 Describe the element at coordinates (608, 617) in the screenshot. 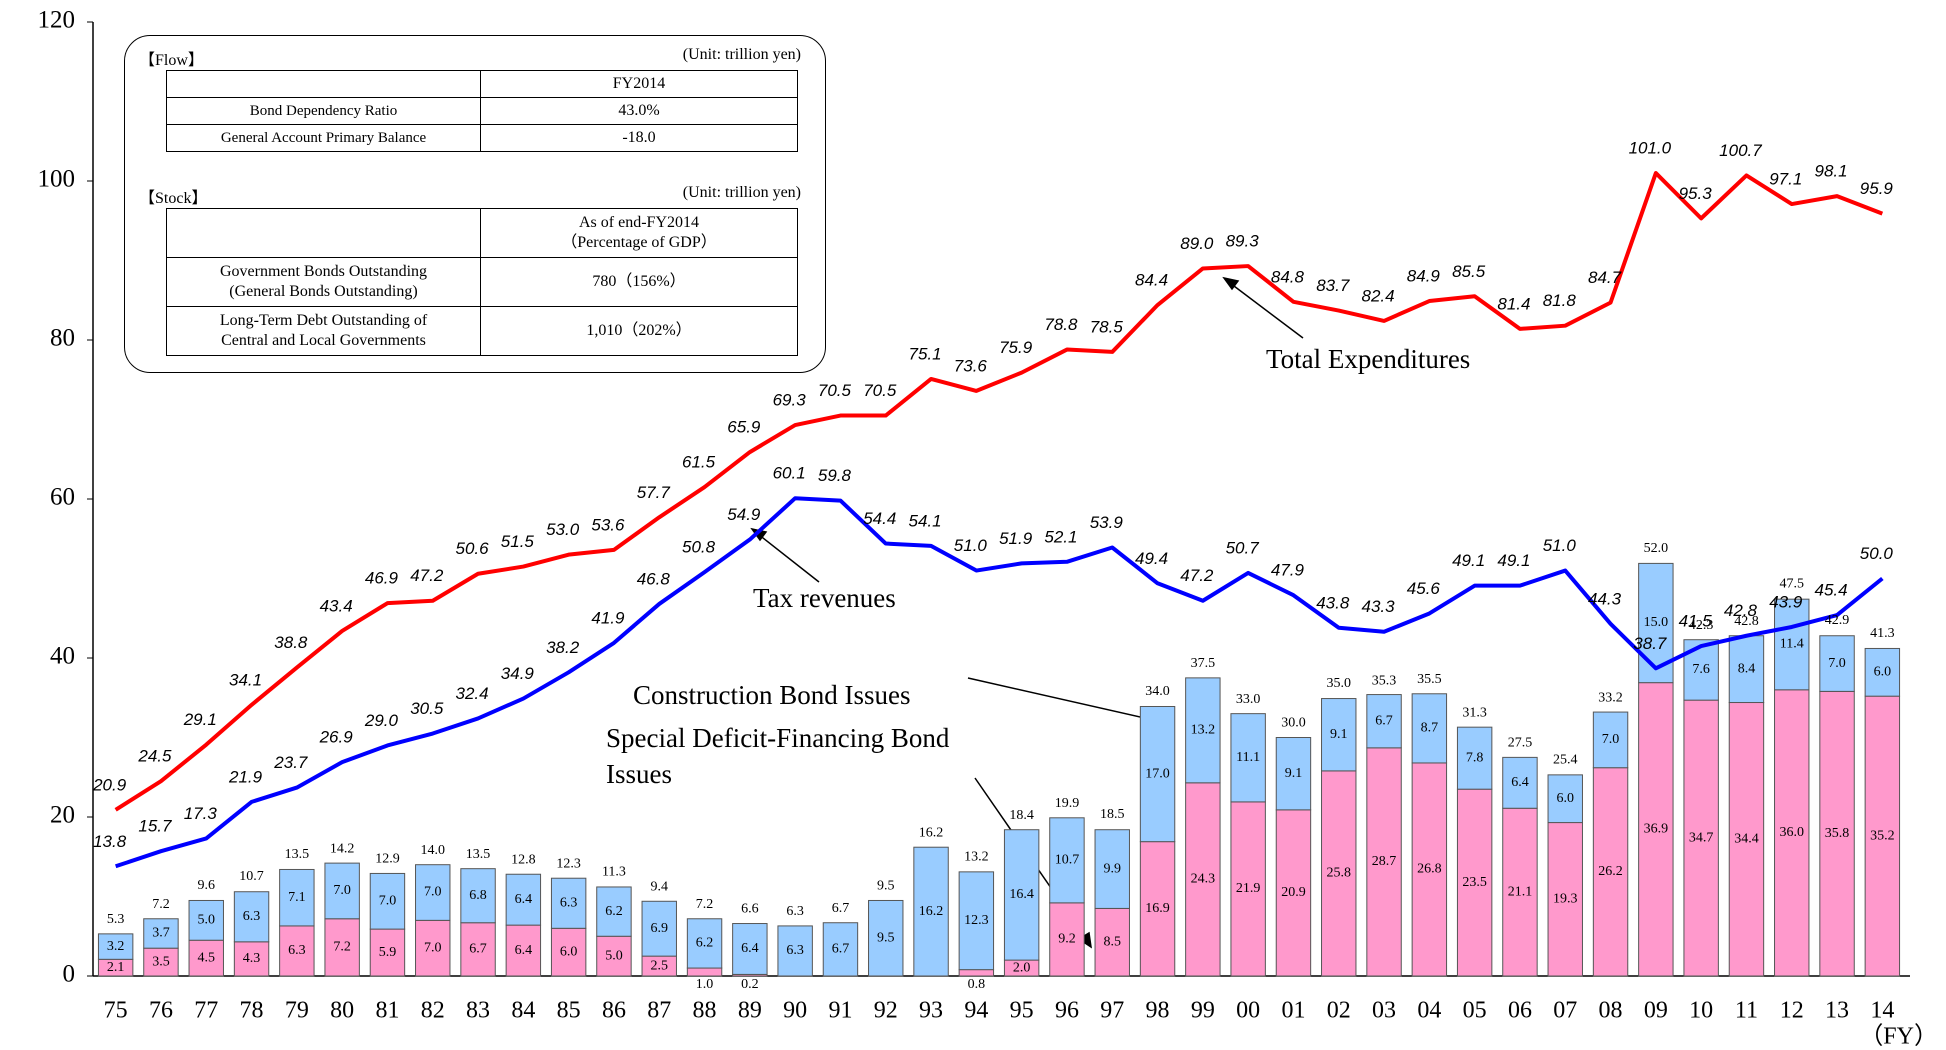

I see `line-value-label: 41.9` at that location.